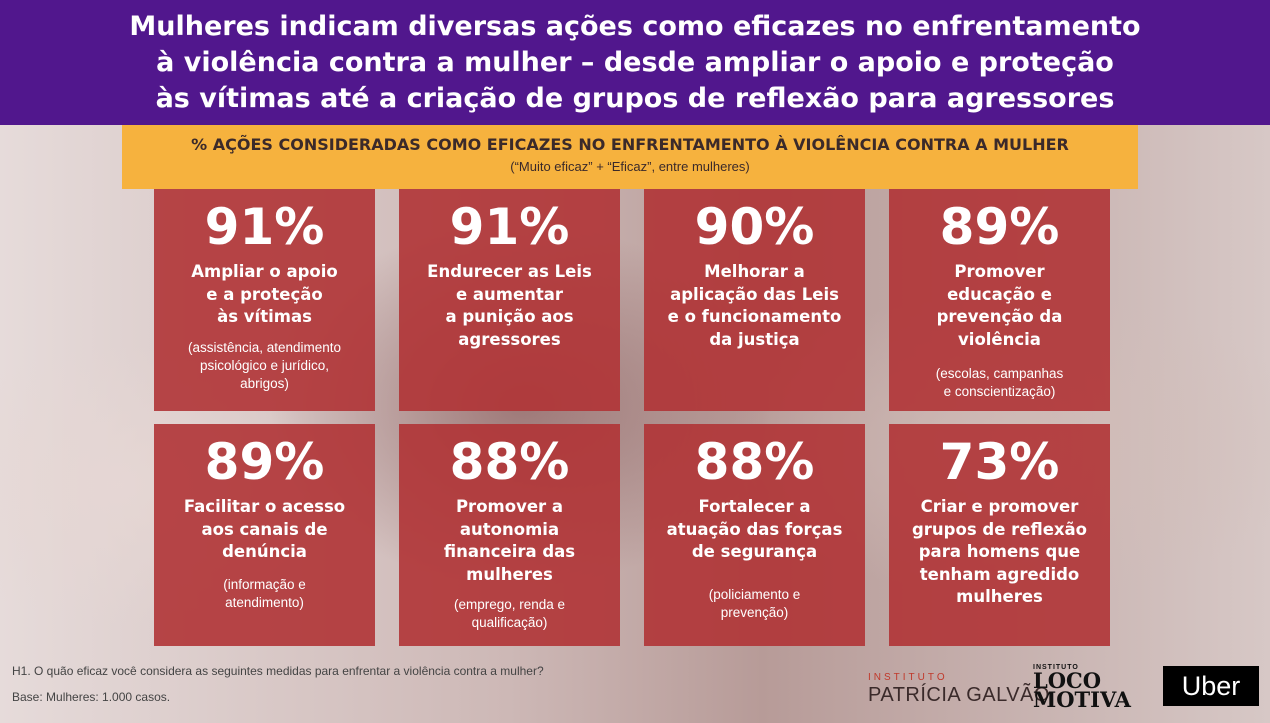 This screenshot has width=1270, height=723. Describe the element at coordinates (908, 677) in the screenshot. I see `logo-pg-top: INSTITUTO` at that location.